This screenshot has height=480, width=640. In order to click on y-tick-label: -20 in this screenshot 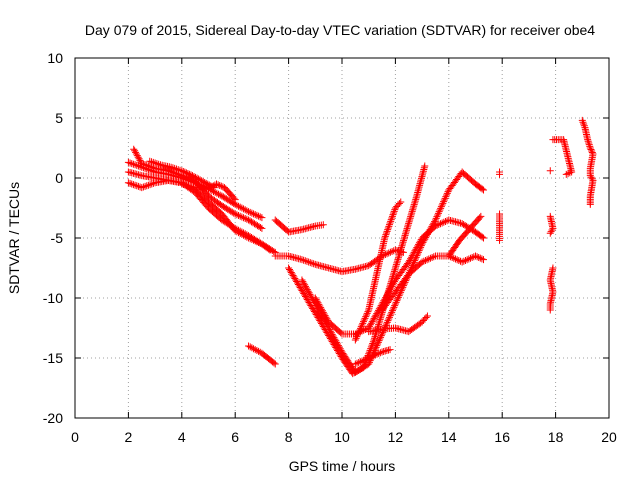, I will do `click(53, 418)`.